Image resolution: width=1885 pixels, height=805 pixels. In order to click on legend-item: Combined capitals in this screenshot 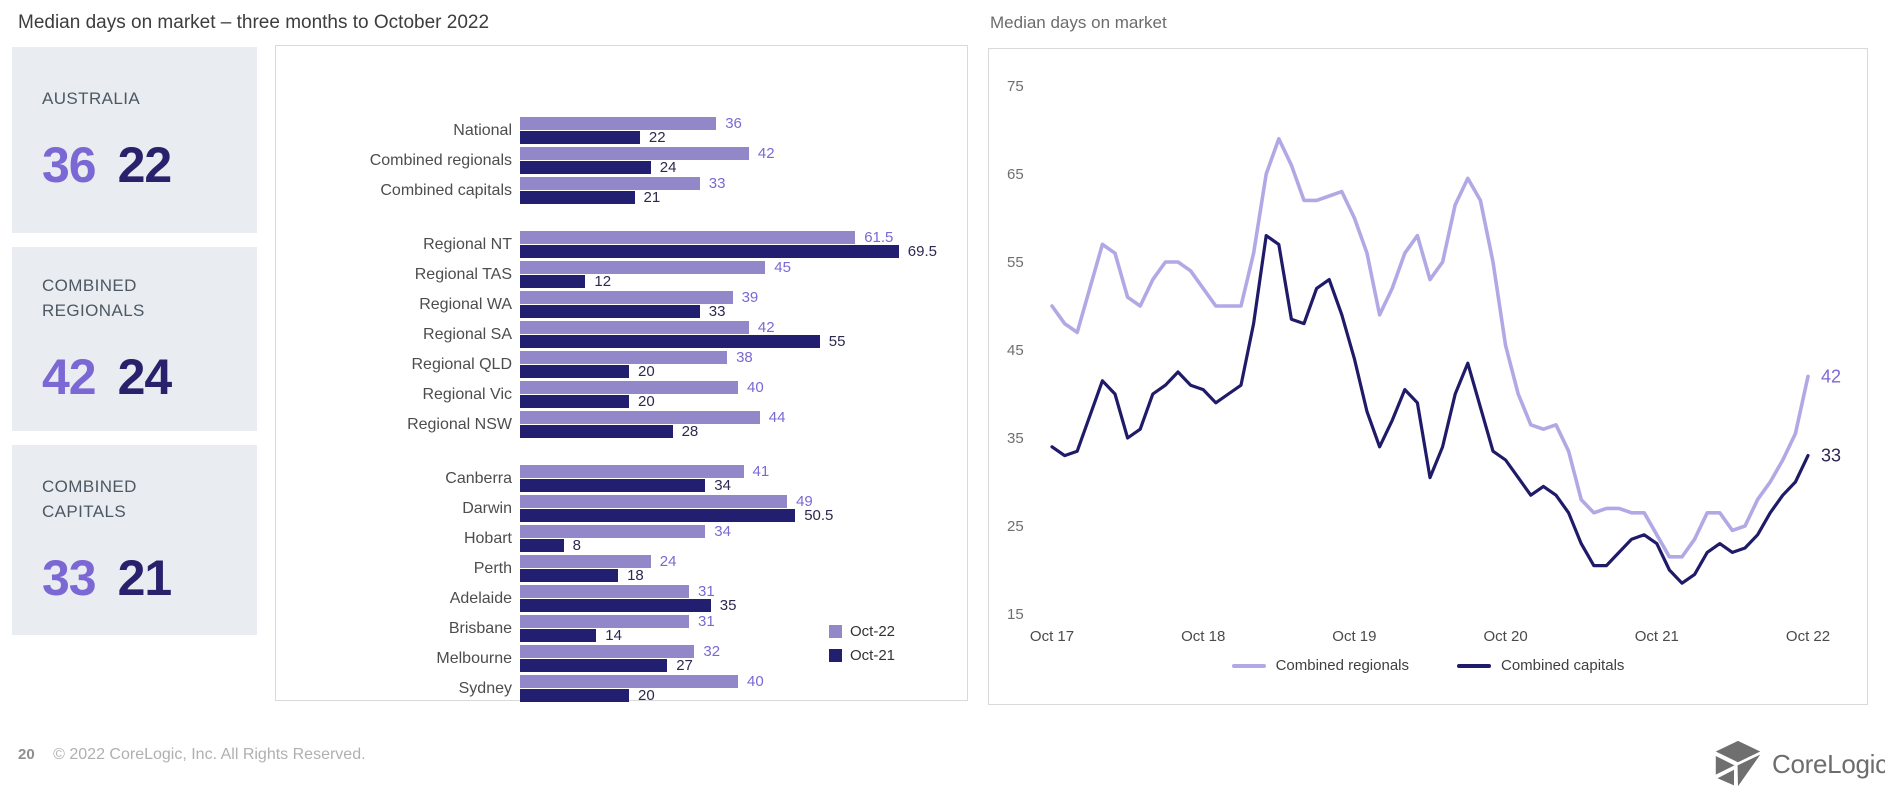, I will do `click(1540, 665)`.